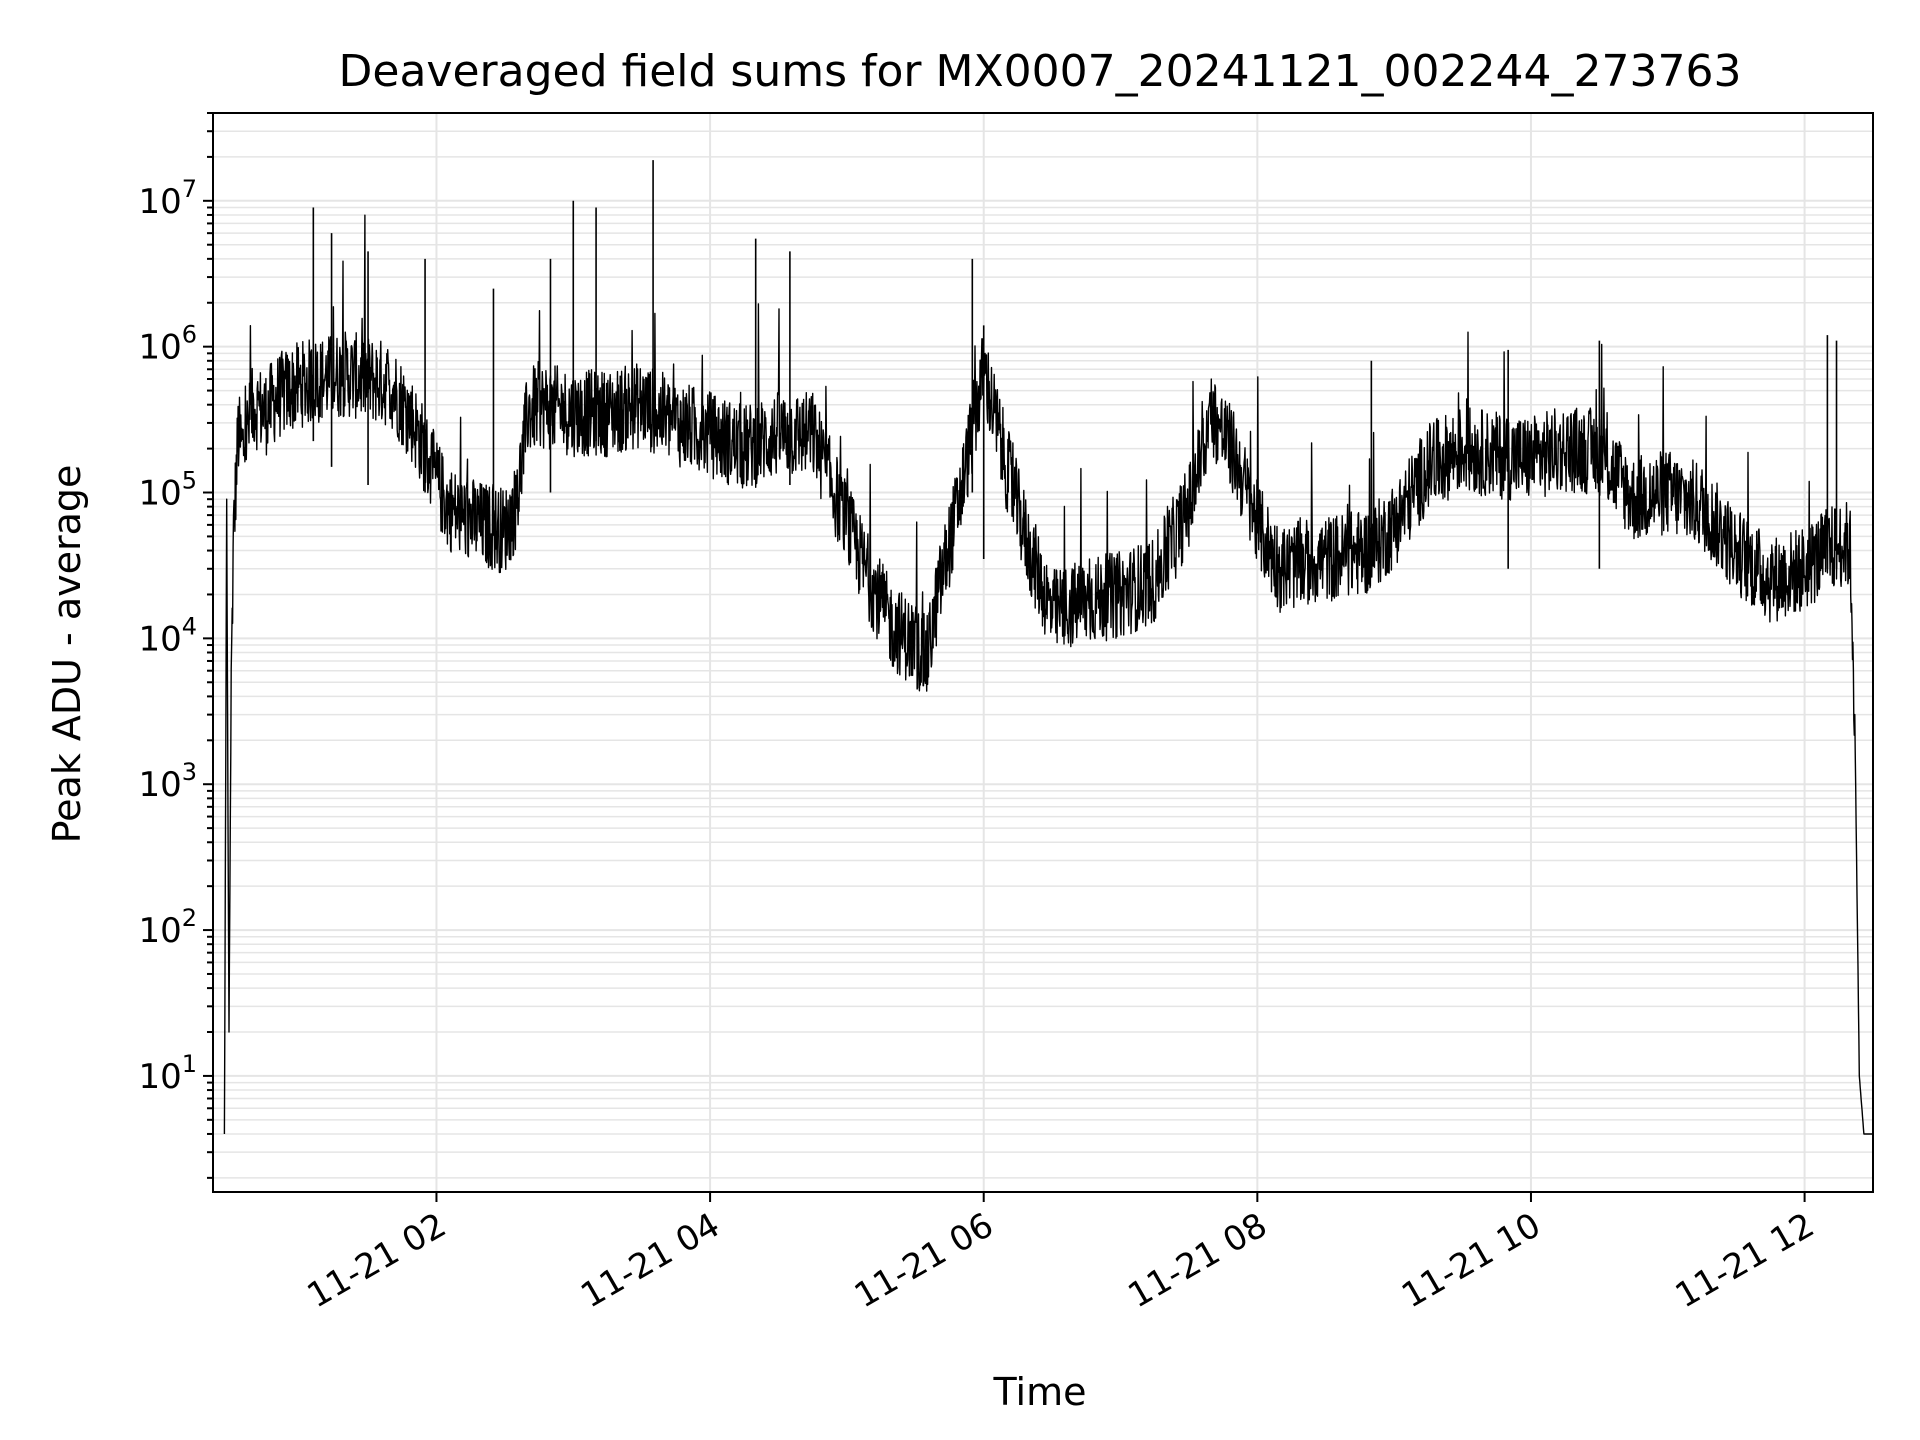 The width and height of the screenshot is (1920, 1440). Describe the element at coordinates (1745, 1260) in the screenshot. I see `x-tick-label: 11-21 12` at that location.